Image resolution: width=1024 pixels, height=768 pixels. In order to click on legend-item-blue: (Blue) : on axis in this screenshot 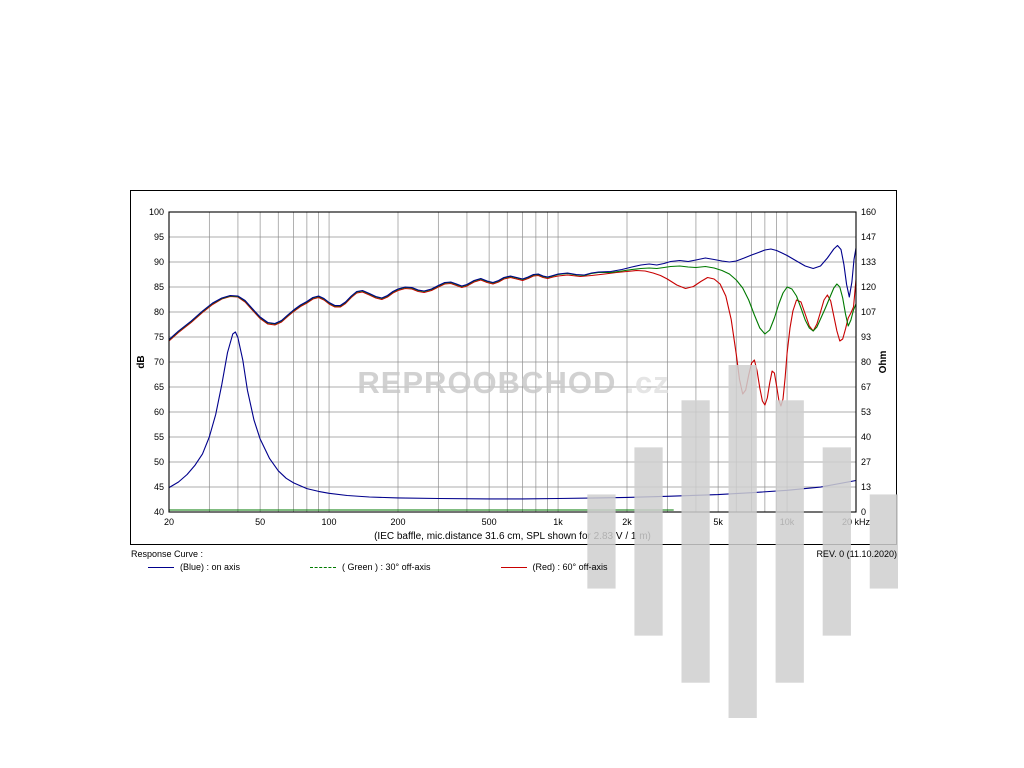, I will do `click(194, 567)`.